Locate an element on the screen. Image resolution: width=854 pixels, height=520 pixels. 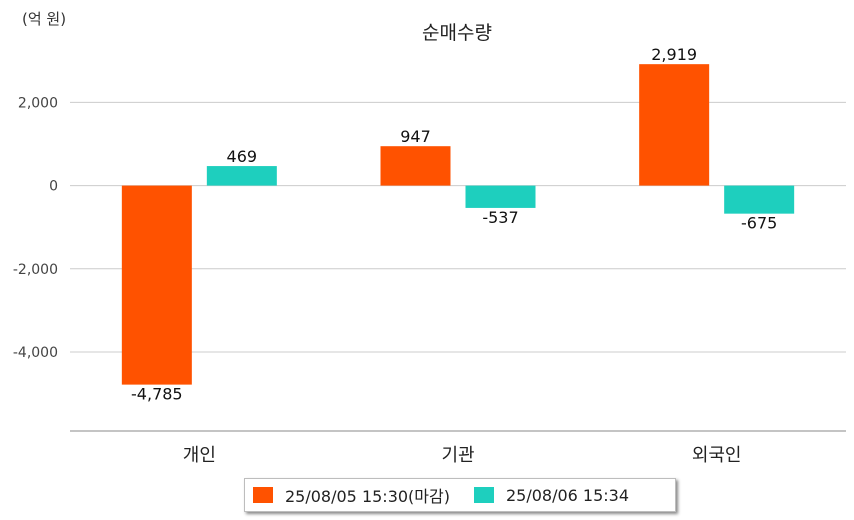
x-tick-label: 개인 is located at coordinates (199, 455).